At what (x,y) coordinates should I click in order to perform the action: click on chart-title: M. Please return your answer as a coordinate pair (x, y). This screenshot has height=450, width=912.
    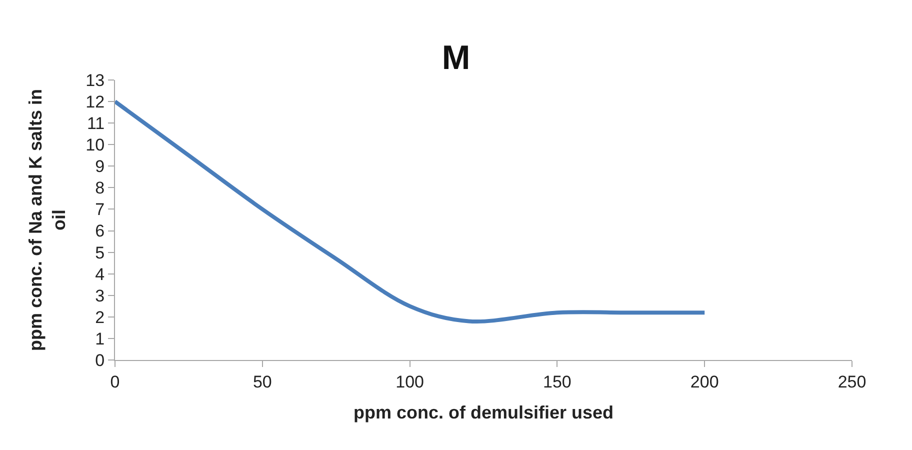
    Looking at the image, I should click on (456, 57).